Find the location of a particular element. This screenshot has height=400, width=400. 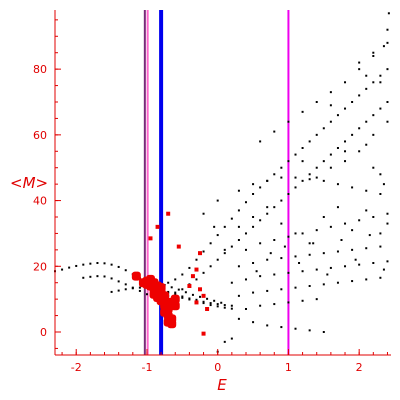

y-tick-label: 80 is located at coordinates (40, 69).